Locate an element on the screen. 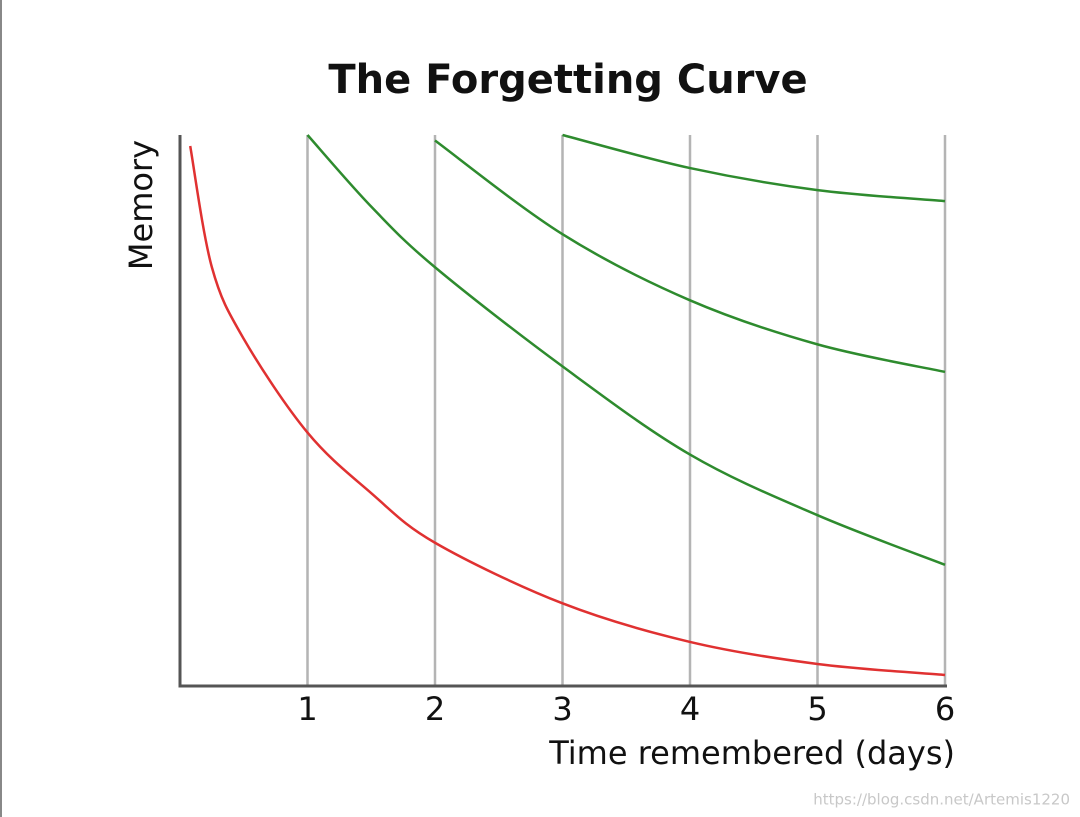  x-tick-label: 5 is located at coordinates (817, 709).